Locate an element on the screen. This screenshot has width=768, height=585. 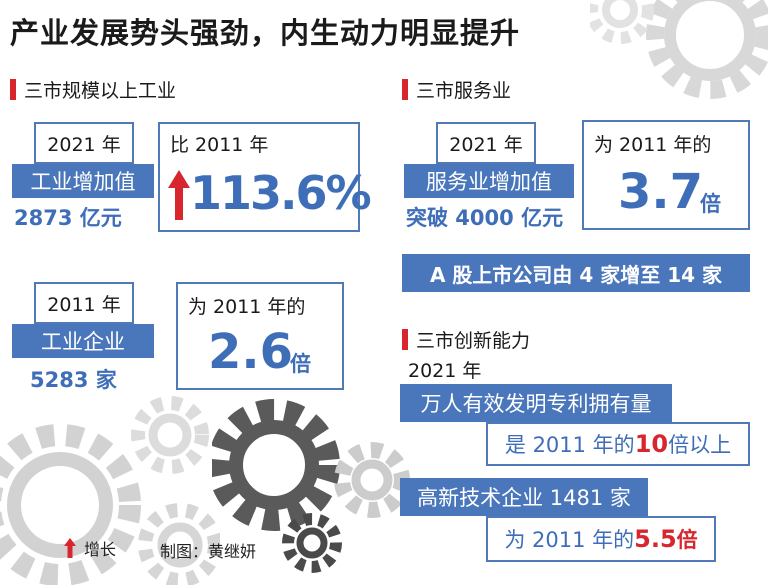
patents-multiple: 是 2011 年的 10 倍以上 is located at coordinates (618, 444).